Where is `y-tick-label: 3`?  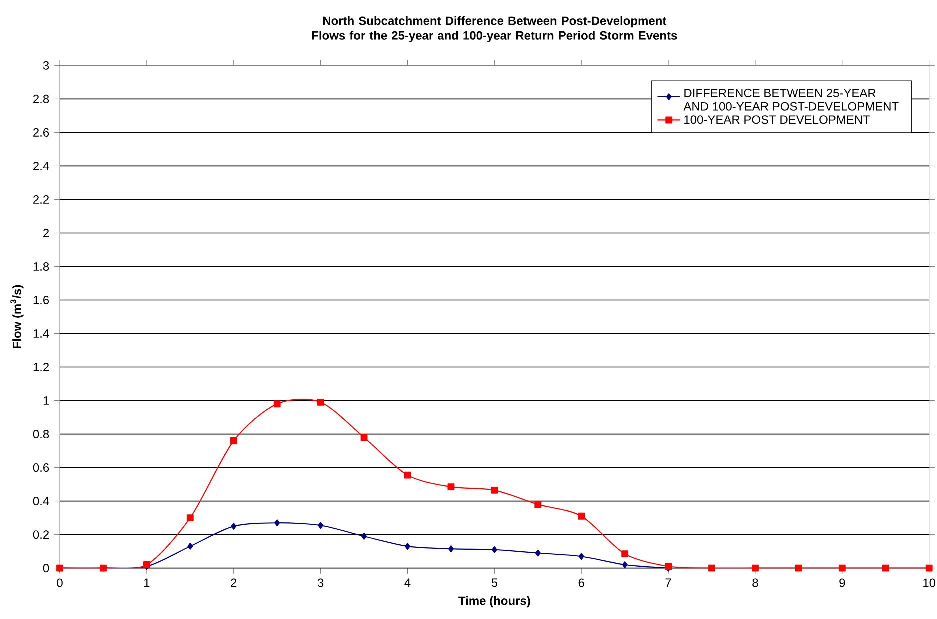
y-tick-label: 3 is located at coordinates (46, 65).